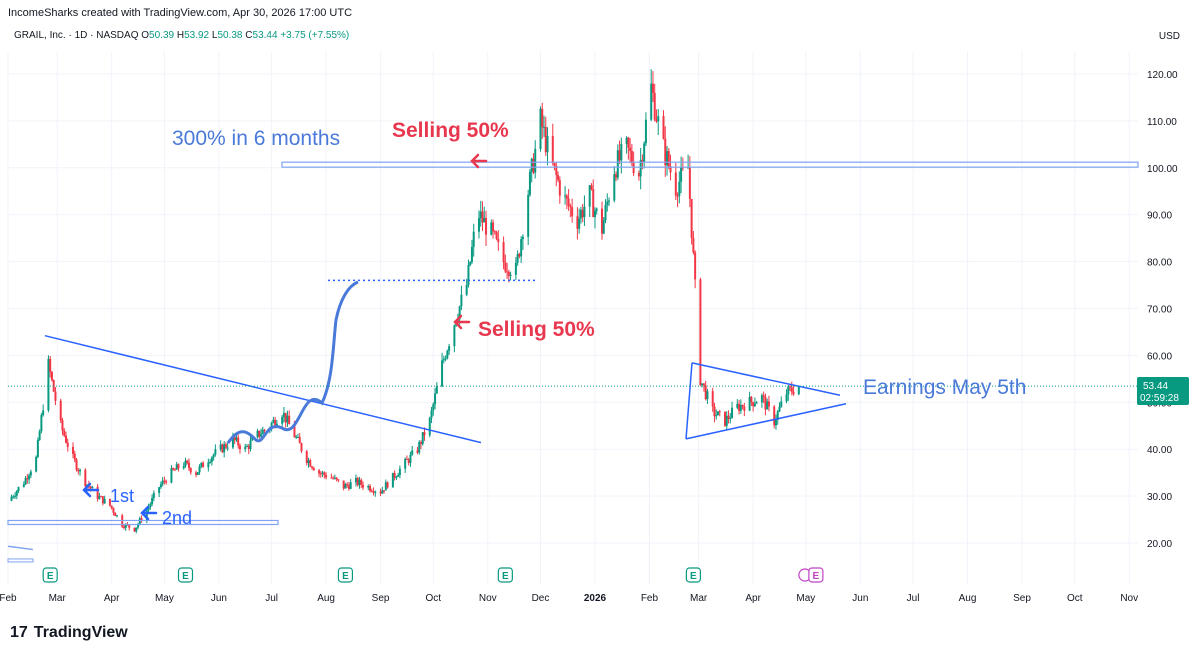  Describe the element at coordinates (180, 35) in the screenshot. I see `high-label: H` at that location.